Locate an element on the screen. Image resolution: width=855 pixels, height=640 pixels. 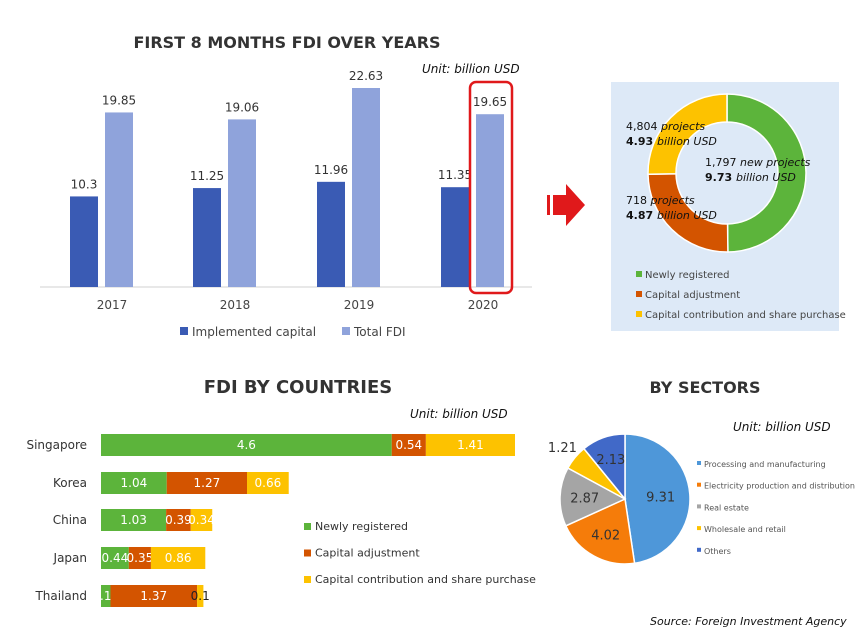
donut-projects-label: 4,804 projects is located at coordinates (665, 126).